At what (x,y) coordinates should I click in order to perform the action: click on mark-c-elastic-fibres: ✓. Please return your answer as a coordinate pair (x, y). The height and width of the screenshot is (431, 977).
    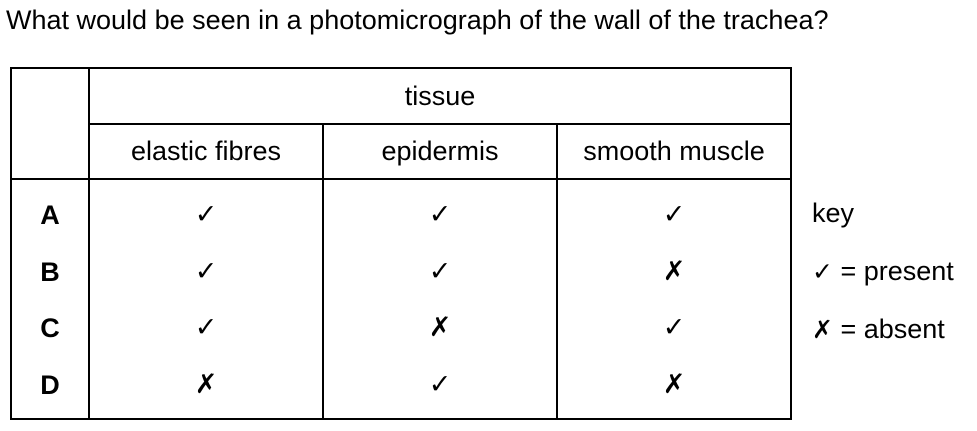
    Looking at the image, I should click on (206, 328).